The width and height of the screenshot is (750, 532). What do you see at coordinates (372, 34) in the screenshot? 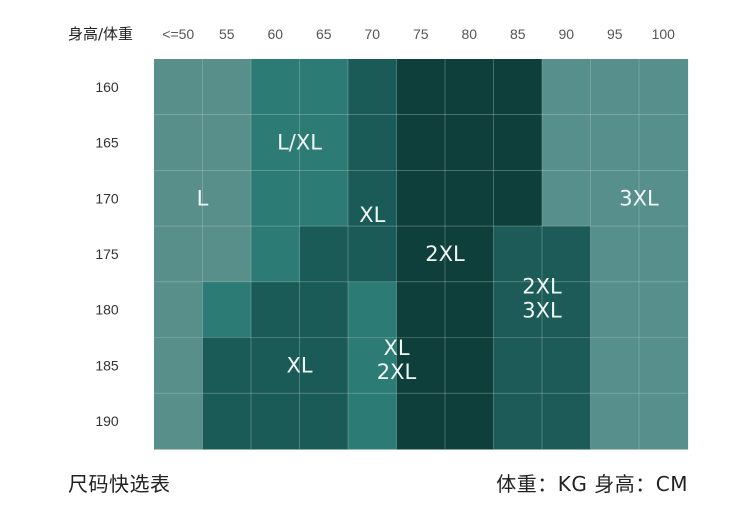
I see `x-tick-label: 70` at bounding box center [372, 34].